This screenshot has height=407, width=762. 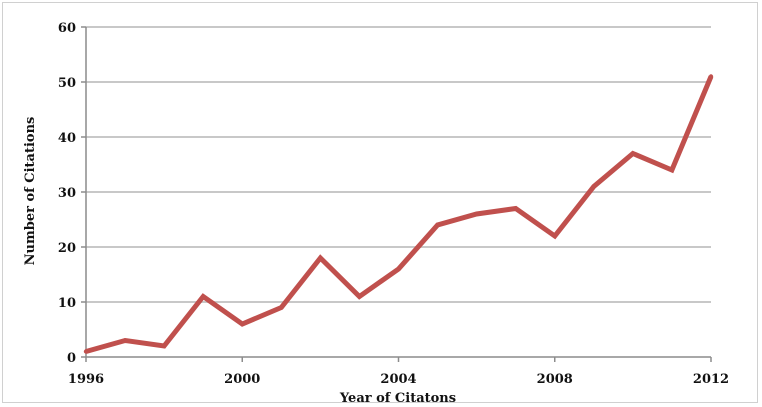 I want to click on y-tick-labels: 0 10 20 30 40 50 60, so click(x=67, y=193).